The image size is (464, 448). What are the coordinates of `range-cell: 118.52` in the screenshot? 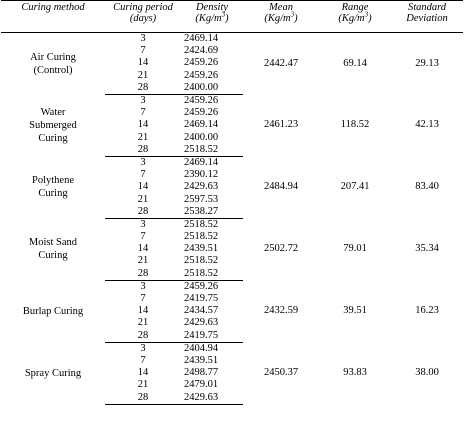 It's located at (355, 125).